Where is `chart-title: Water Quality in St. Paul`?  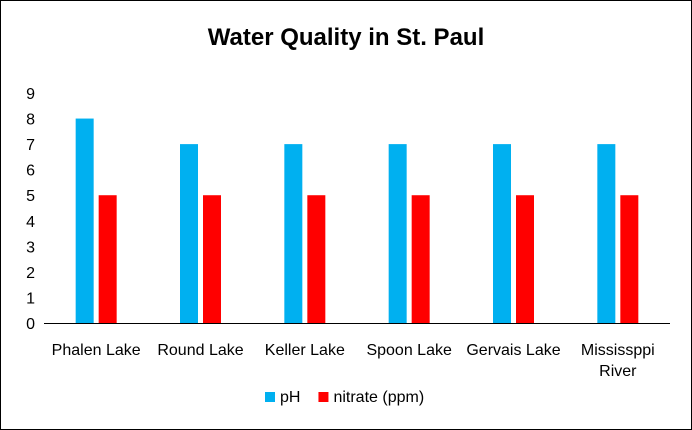
chart-title: Water Quality in St. Paul is located at coordinates (346, 37).